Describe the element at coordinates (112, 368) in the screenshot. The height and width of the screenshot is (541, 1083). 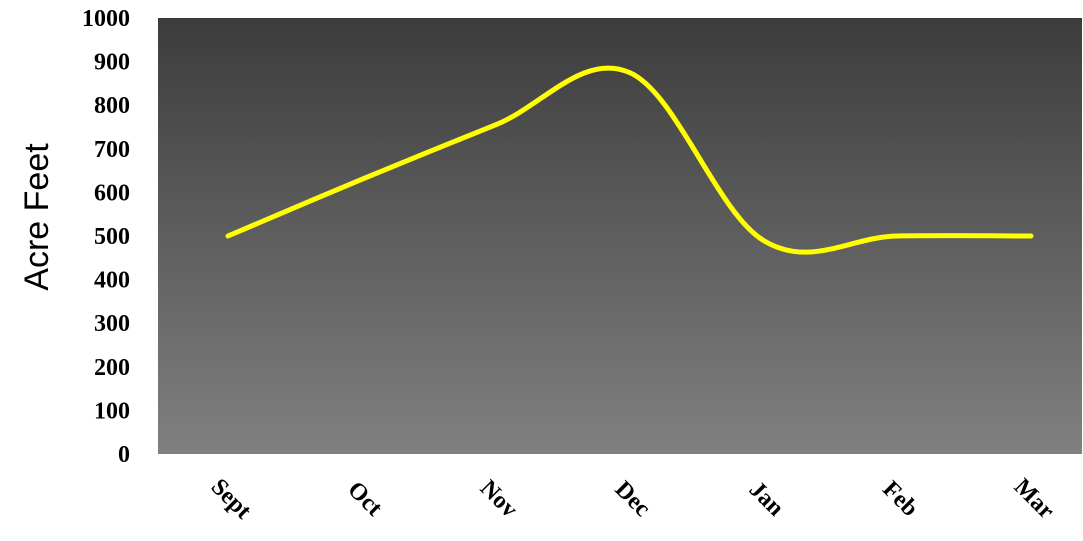
I see `y-tick-label: 200` at that location.